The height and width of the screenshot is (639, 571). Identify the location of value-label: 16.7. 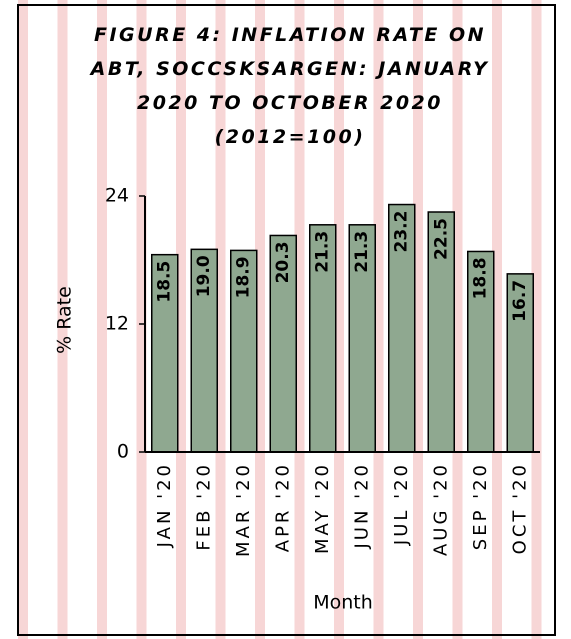
(520, 301).